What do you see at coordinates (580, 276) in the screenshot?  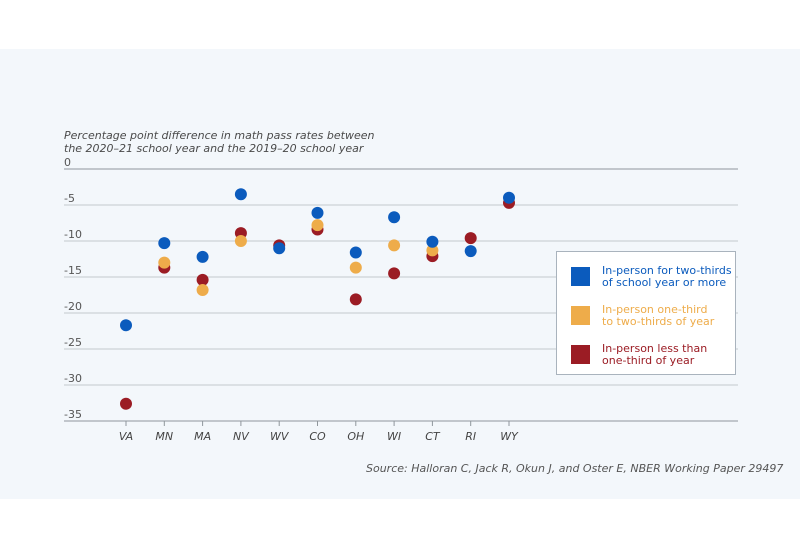 I see `legend-swatch-blue` at bounding box center [580, 276].